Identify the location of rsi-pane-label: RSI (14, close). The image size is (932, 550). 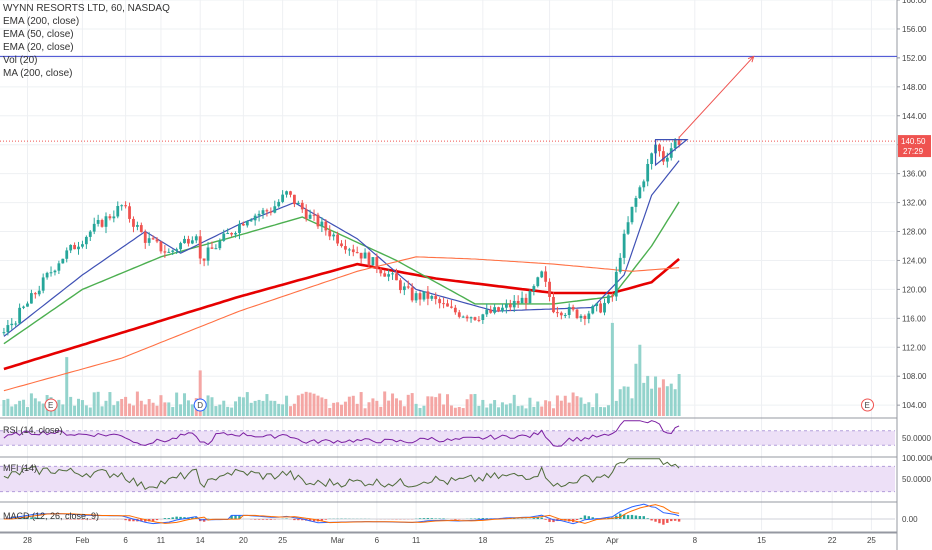
(33, 430).